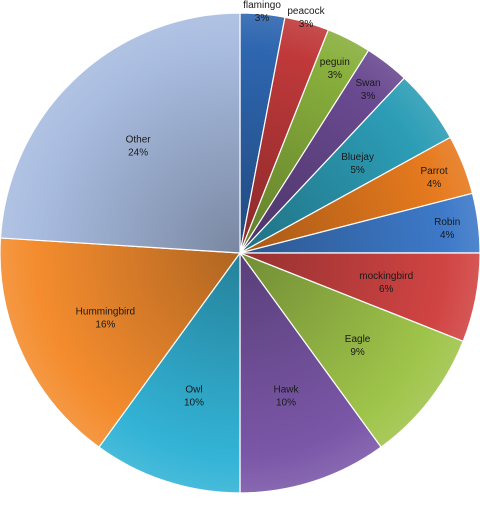 Image resolution: width=480 pixels, height=507 pixels. Describe the element at coordinates (447, 229) in the screenshot. I see `slice-label-robin: Robin 4%` at that location.